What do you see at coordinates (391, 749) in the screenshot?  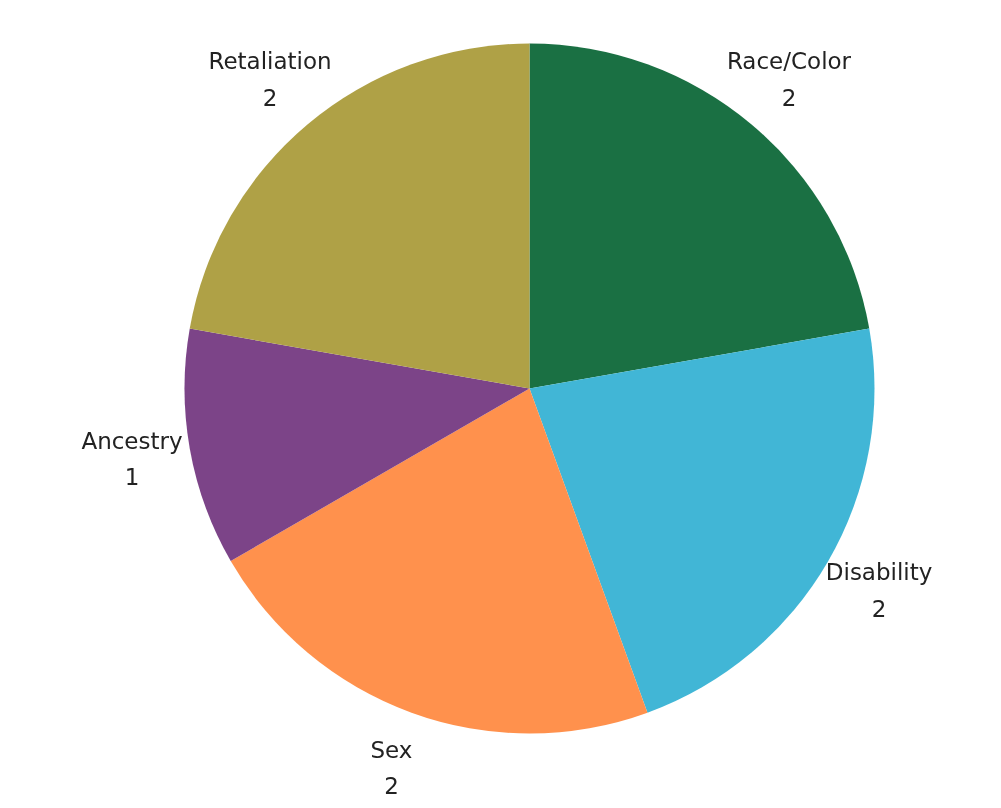 I see `slice-label: Sex` at bounding box center [391, 749].